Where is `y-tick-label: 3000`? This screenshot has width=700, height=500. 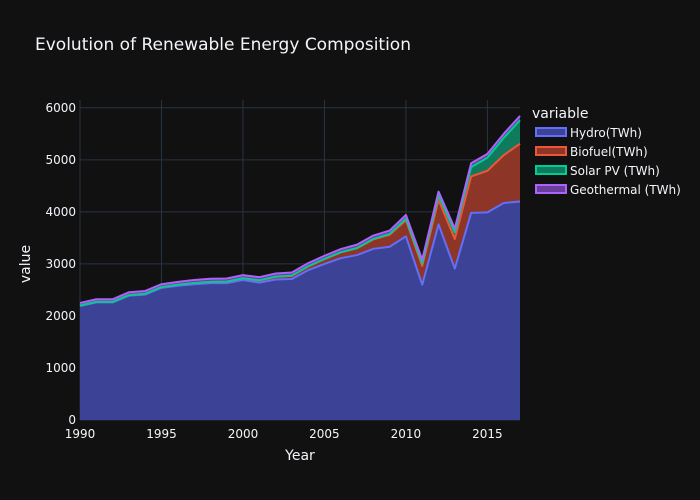 y-tick-label: 3000 is located at coordinates (60, 264).